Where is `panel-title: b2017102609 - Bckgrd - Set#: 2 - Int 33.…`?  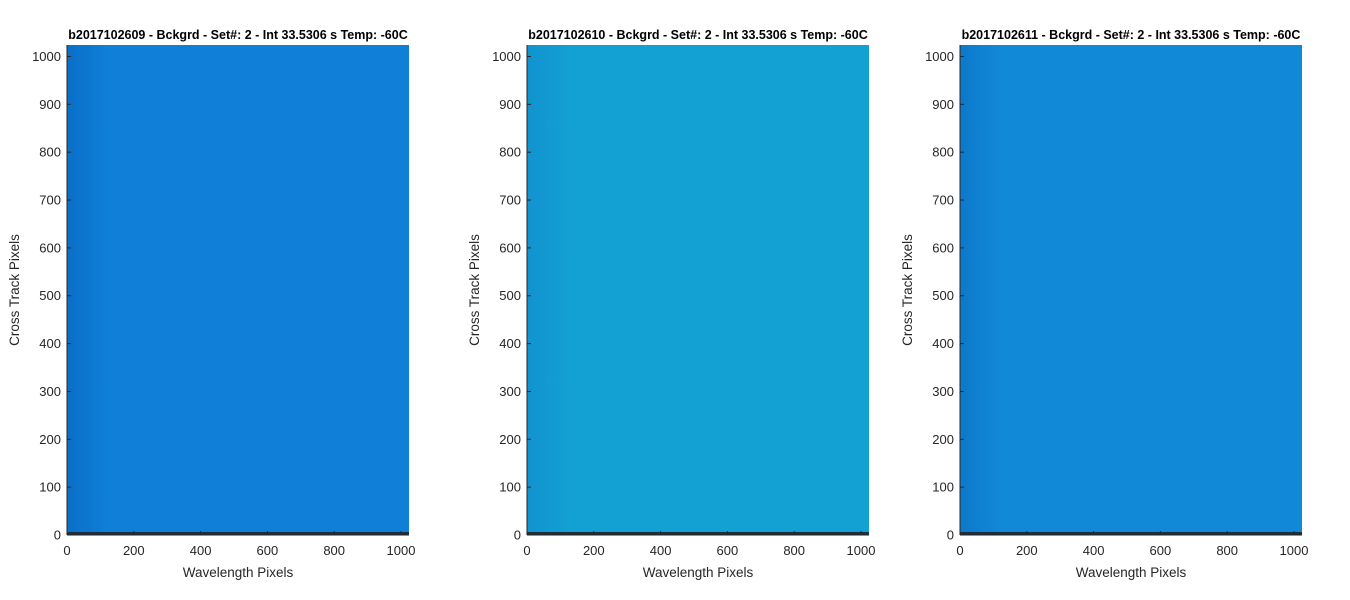
panel-title: b2017102609 - Bckgrd - Set#: 2 - Int 33.… is located at coordinates (238, 35).